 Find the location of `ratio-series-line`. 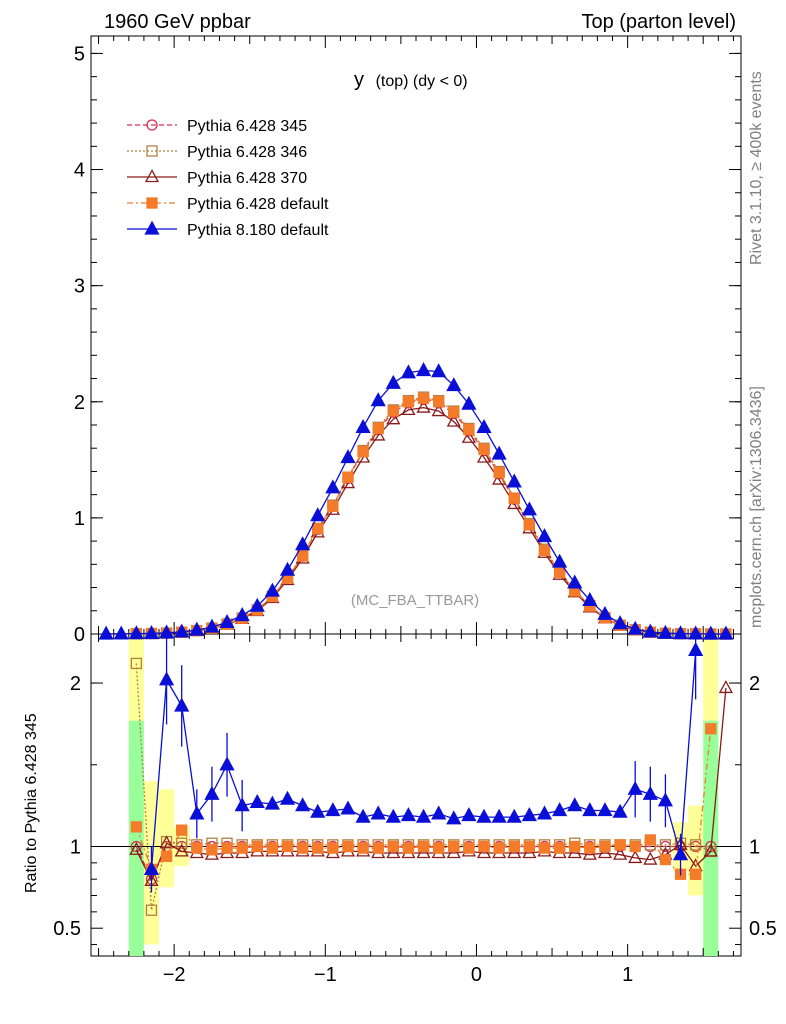

ratio-series-line is located at coordinates (431, 785).